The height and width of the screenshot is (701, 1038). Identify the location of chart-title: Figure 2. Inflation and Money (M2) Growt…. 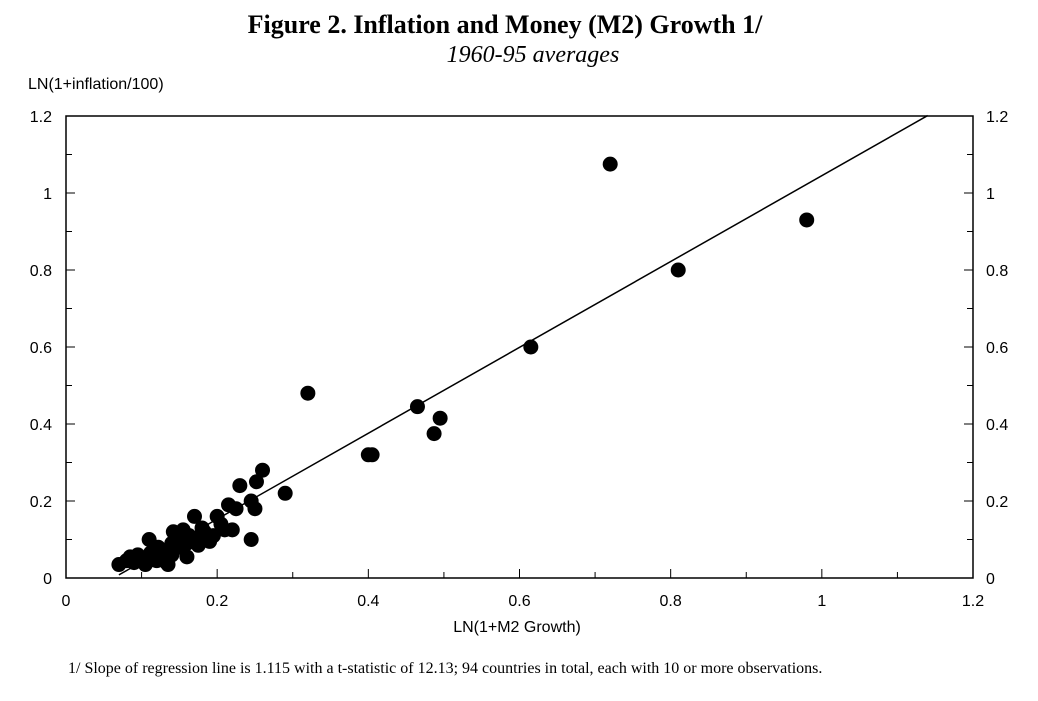
(505, 24).